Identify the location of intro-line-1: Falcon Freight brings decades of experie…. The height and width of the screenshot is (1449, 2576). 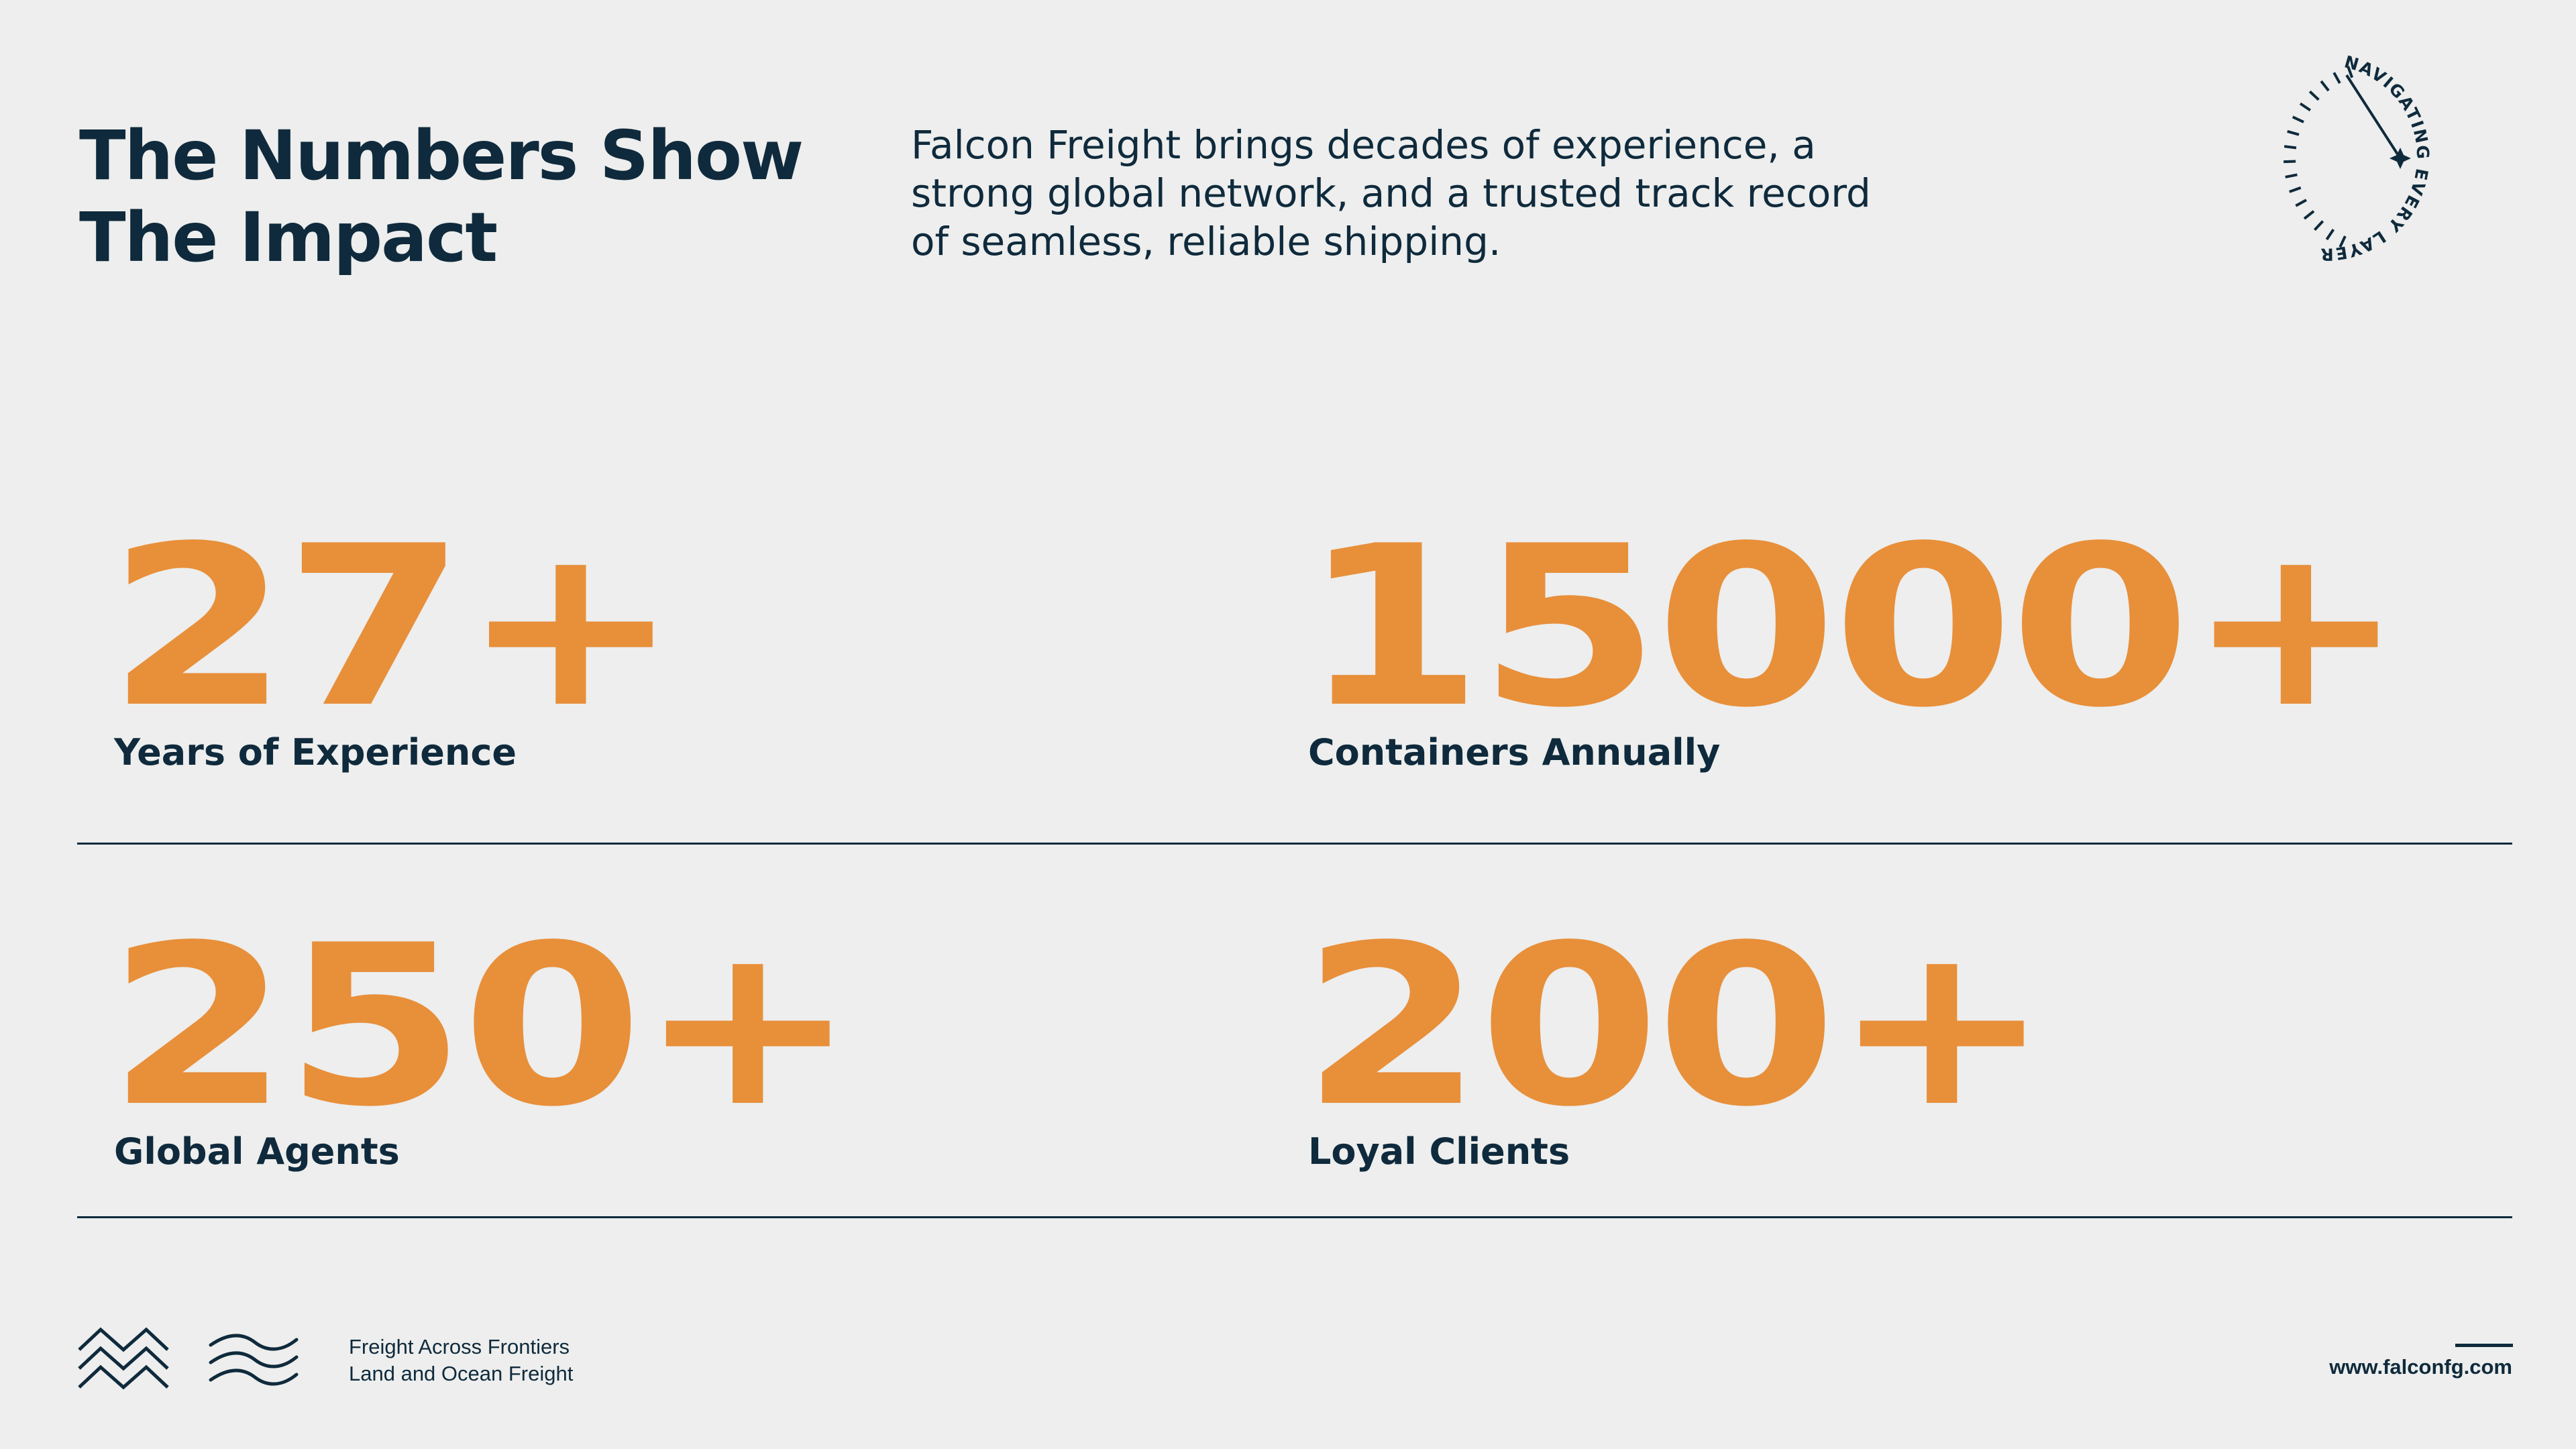
(1363, 145).